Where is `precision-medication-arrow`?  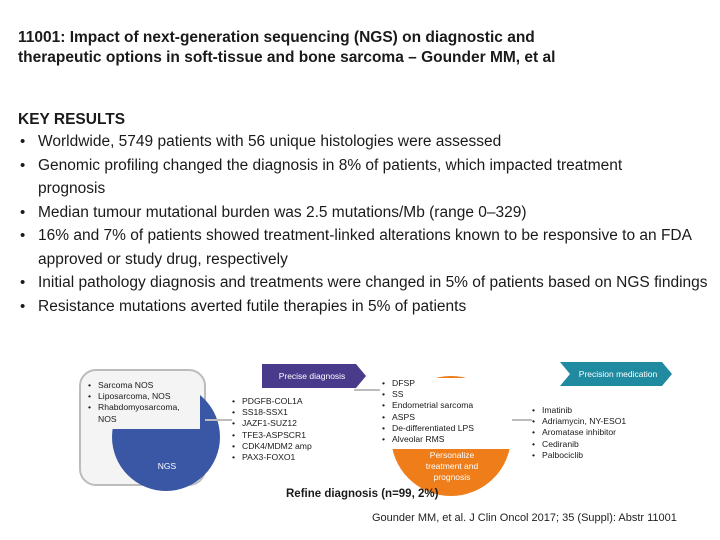
precision-medication-arrow is located at coordinates (616, 374).